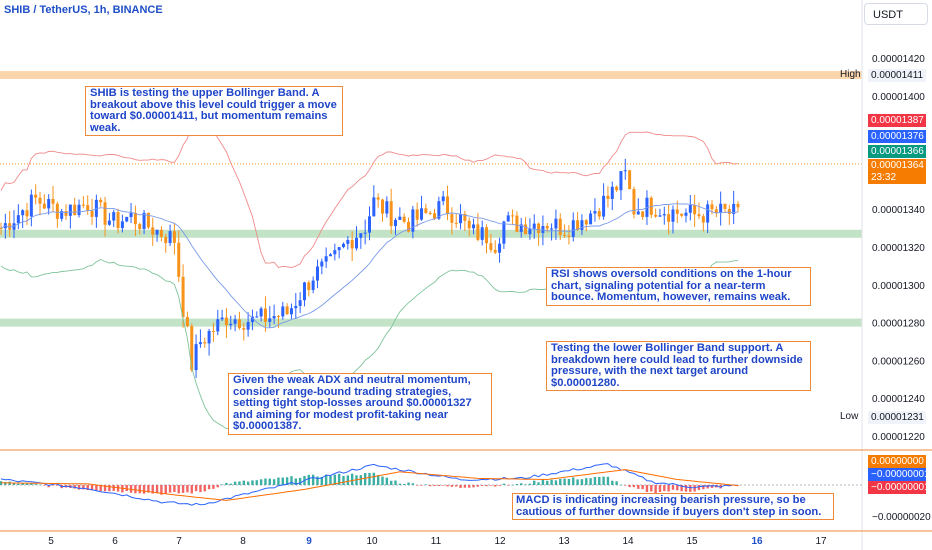 The image size is (932, 550). Describe the element at coordinates (757, 541) in the screenshot. I see `time-axis-label: 16` at that location.